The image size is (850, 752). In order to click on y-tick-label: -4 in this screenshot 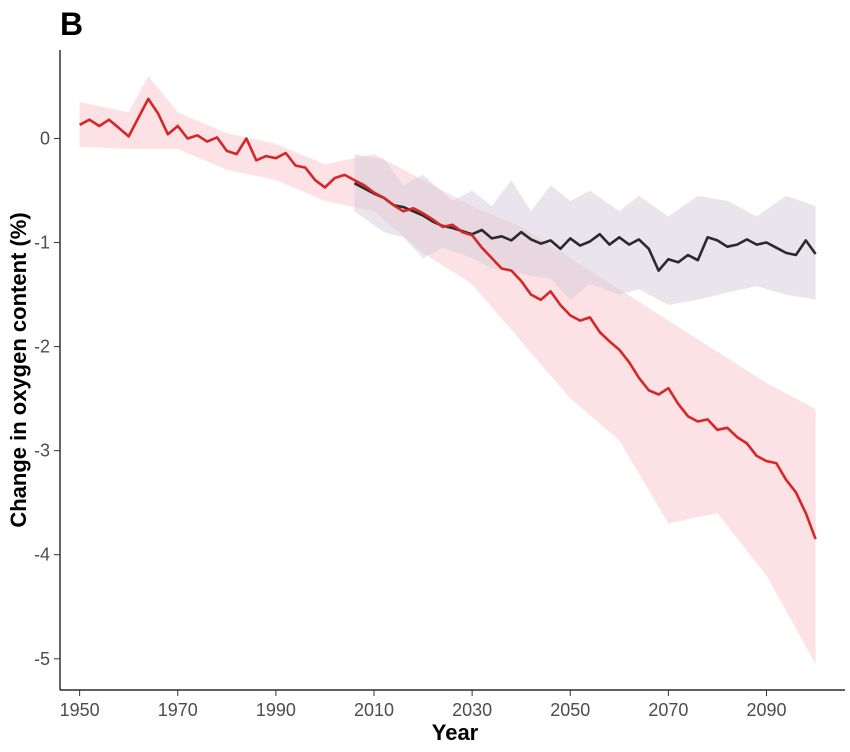, I will do `click(42, 555)`.